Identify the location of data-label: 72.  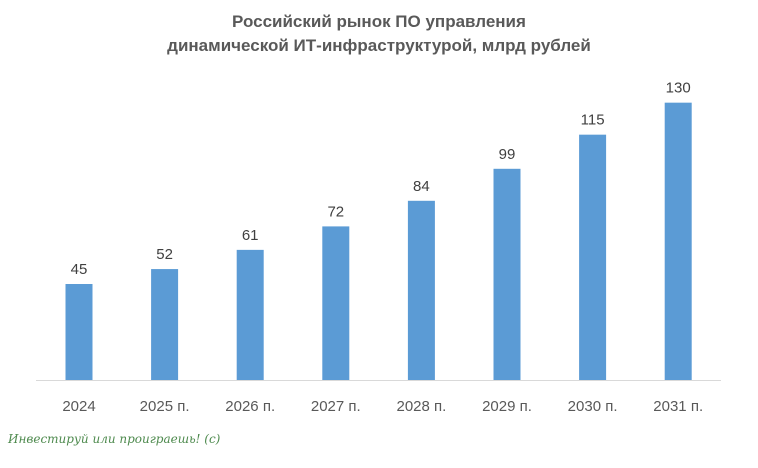
(335, 211).